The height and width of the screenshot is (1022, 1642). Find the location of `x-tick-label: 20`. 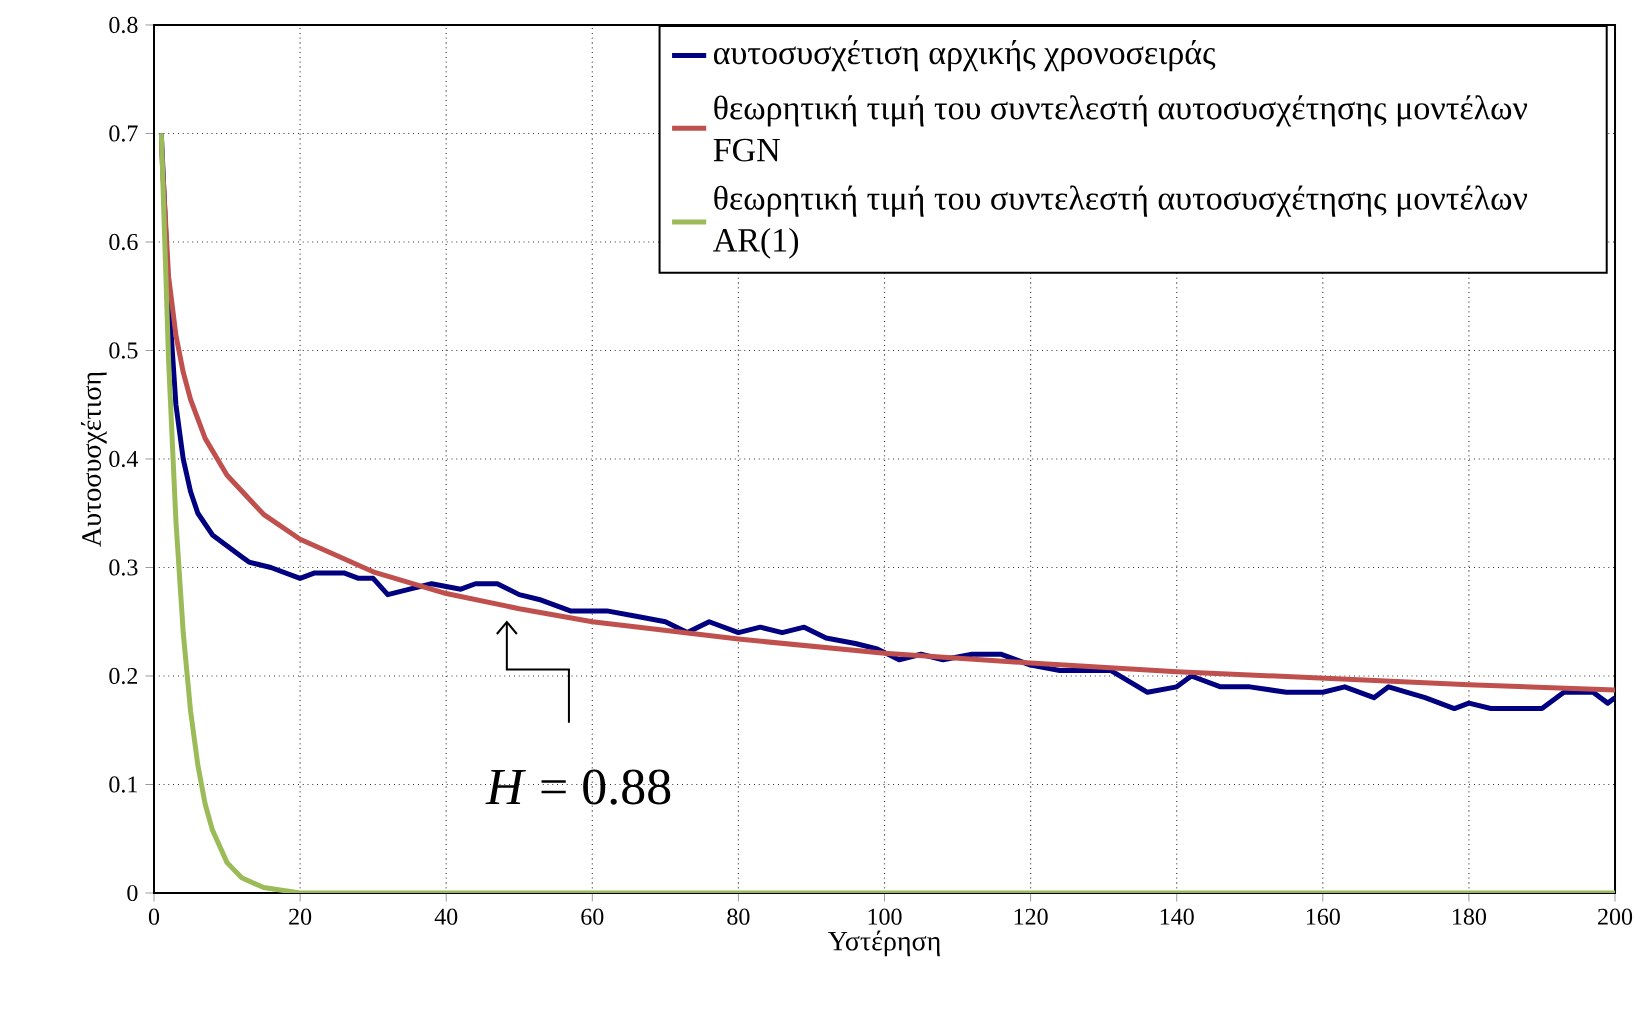

x-tick-label: 20 is located at coordinates (300, 916).